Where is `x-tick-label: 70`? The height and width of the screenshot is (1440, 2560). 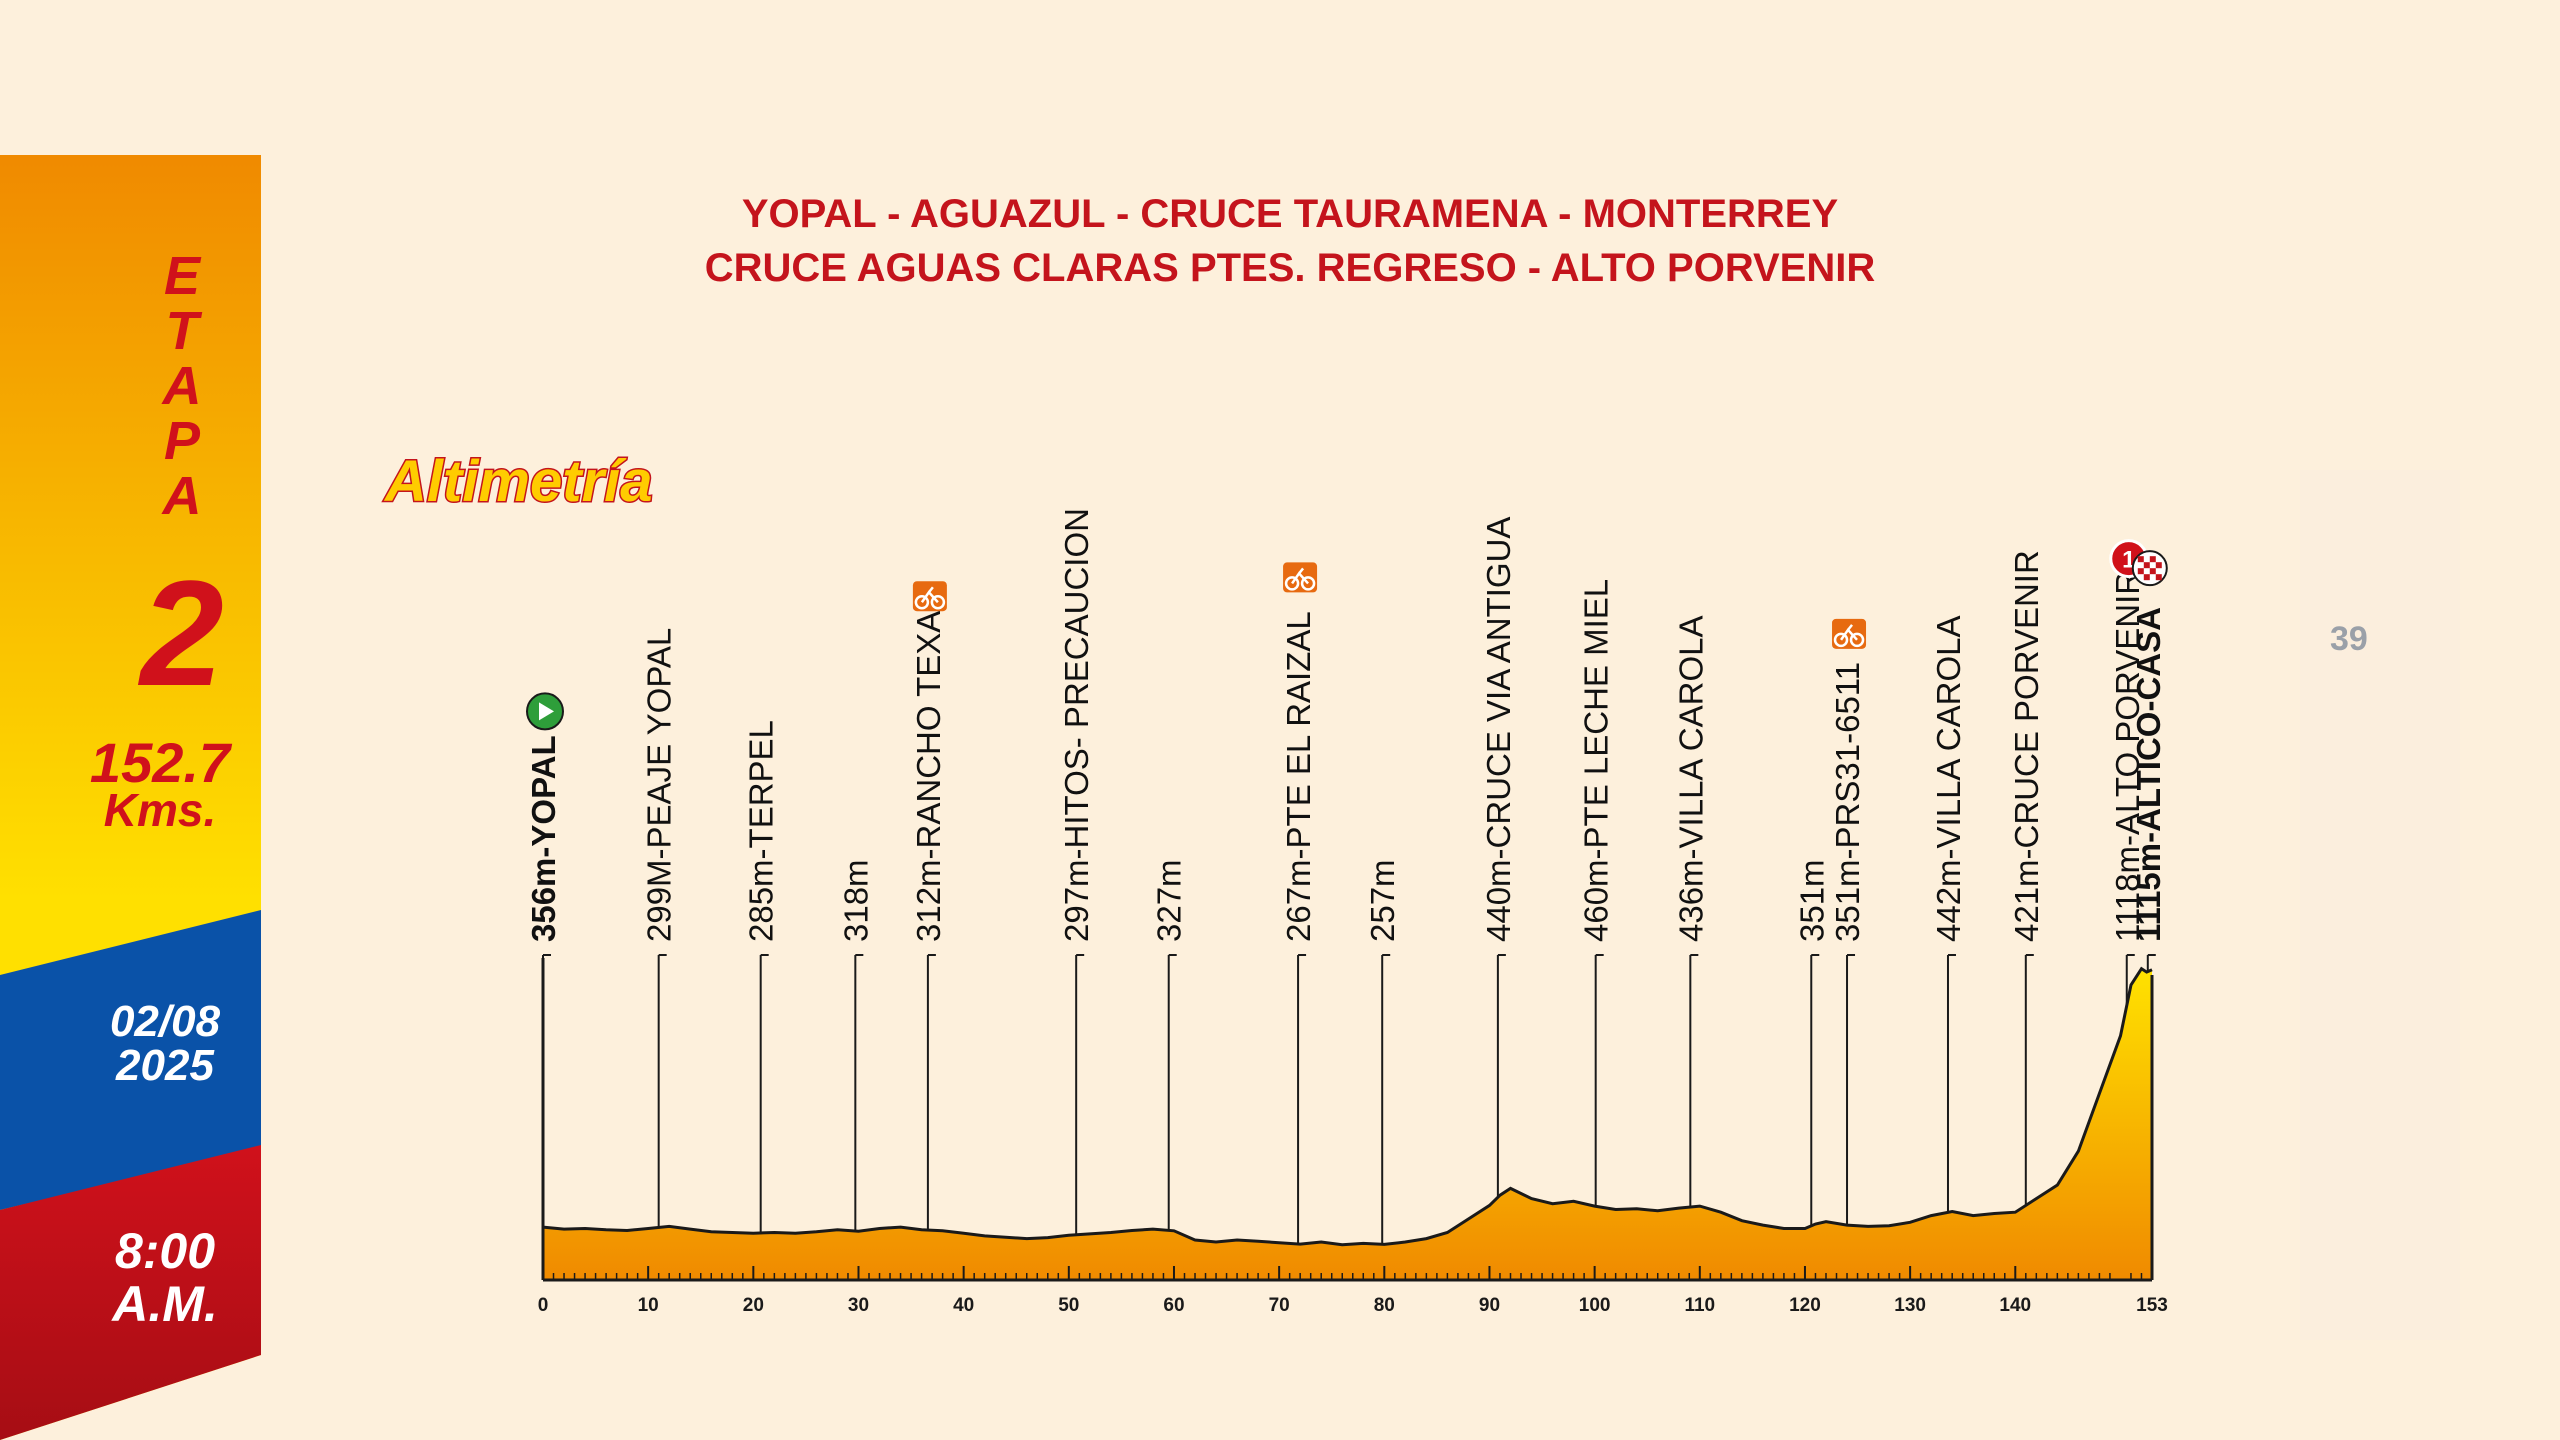 x-tick-label: 70 is located at coordinates (1279, 1305).